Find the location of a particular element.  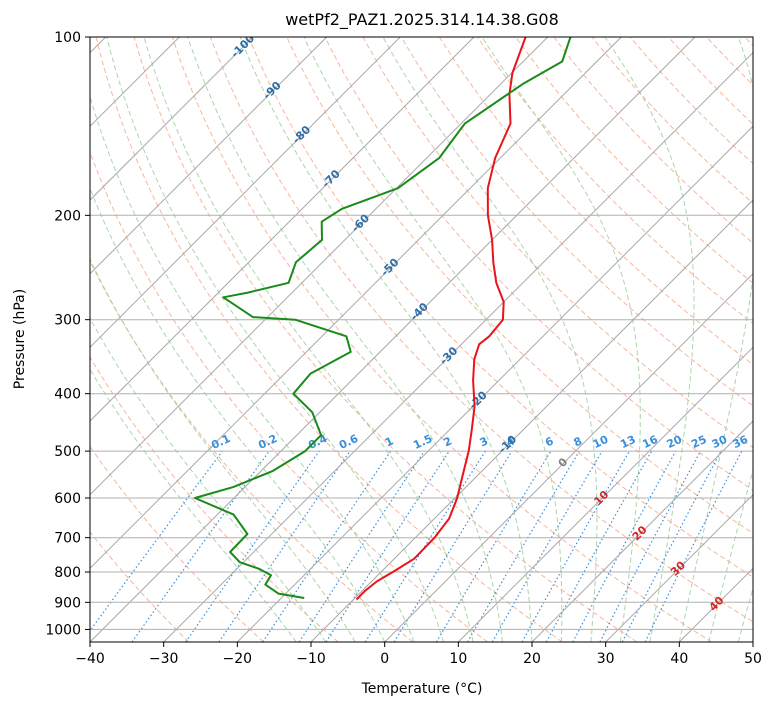

x-axis-label: Temperature (°C) is located at coordinates (422, 689).